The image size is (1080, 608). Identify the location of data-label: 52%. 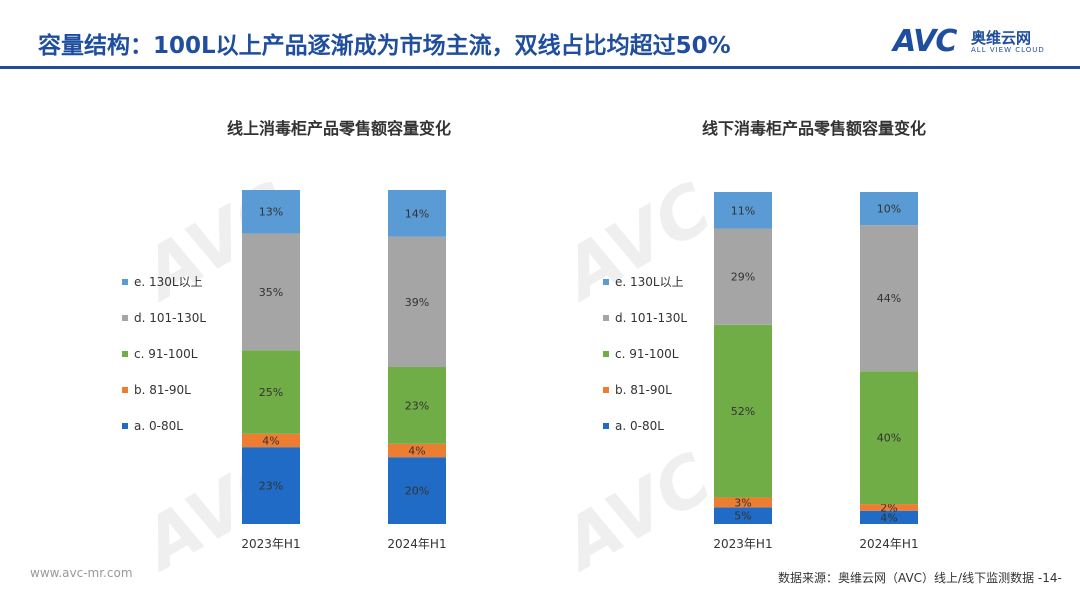
(743, 411).